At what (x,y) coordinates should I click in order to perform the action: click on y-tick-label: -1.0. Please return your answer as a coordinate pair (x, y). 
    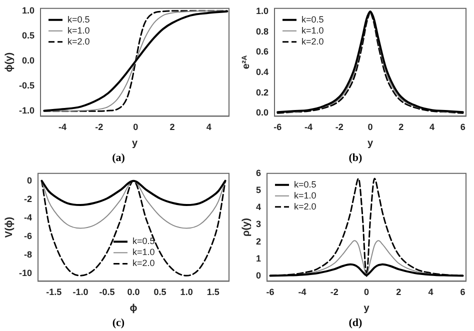
    Looking at the image, I should click on (26, 111).